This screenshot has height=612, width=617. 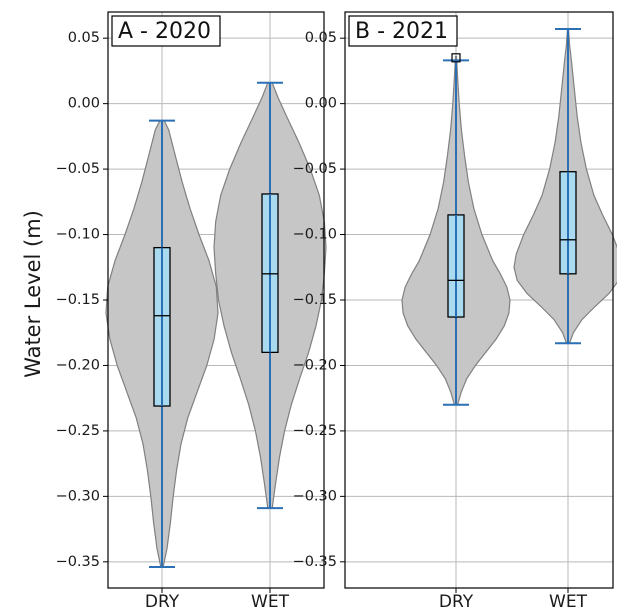 I want to click on panel-title: A - 2020, so click(x=166, y=31).